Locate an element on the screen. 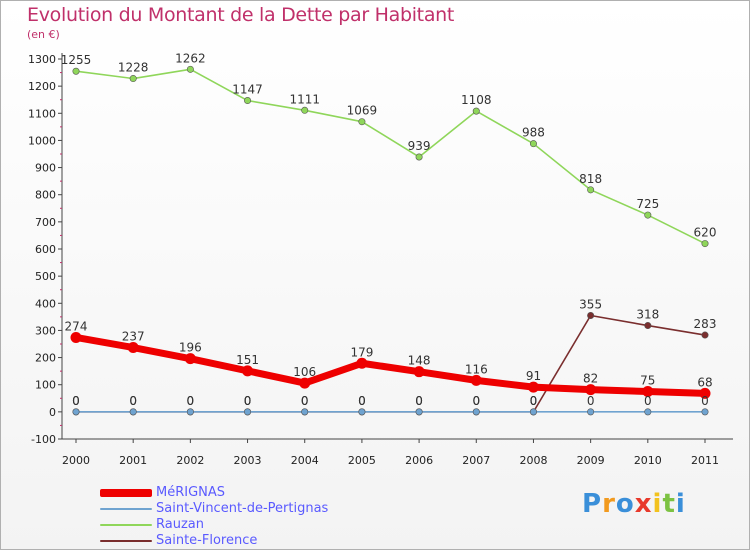 This screenshot has height=550, width=750. x-tick-label: 2006 is located at coordinates (419, 460).